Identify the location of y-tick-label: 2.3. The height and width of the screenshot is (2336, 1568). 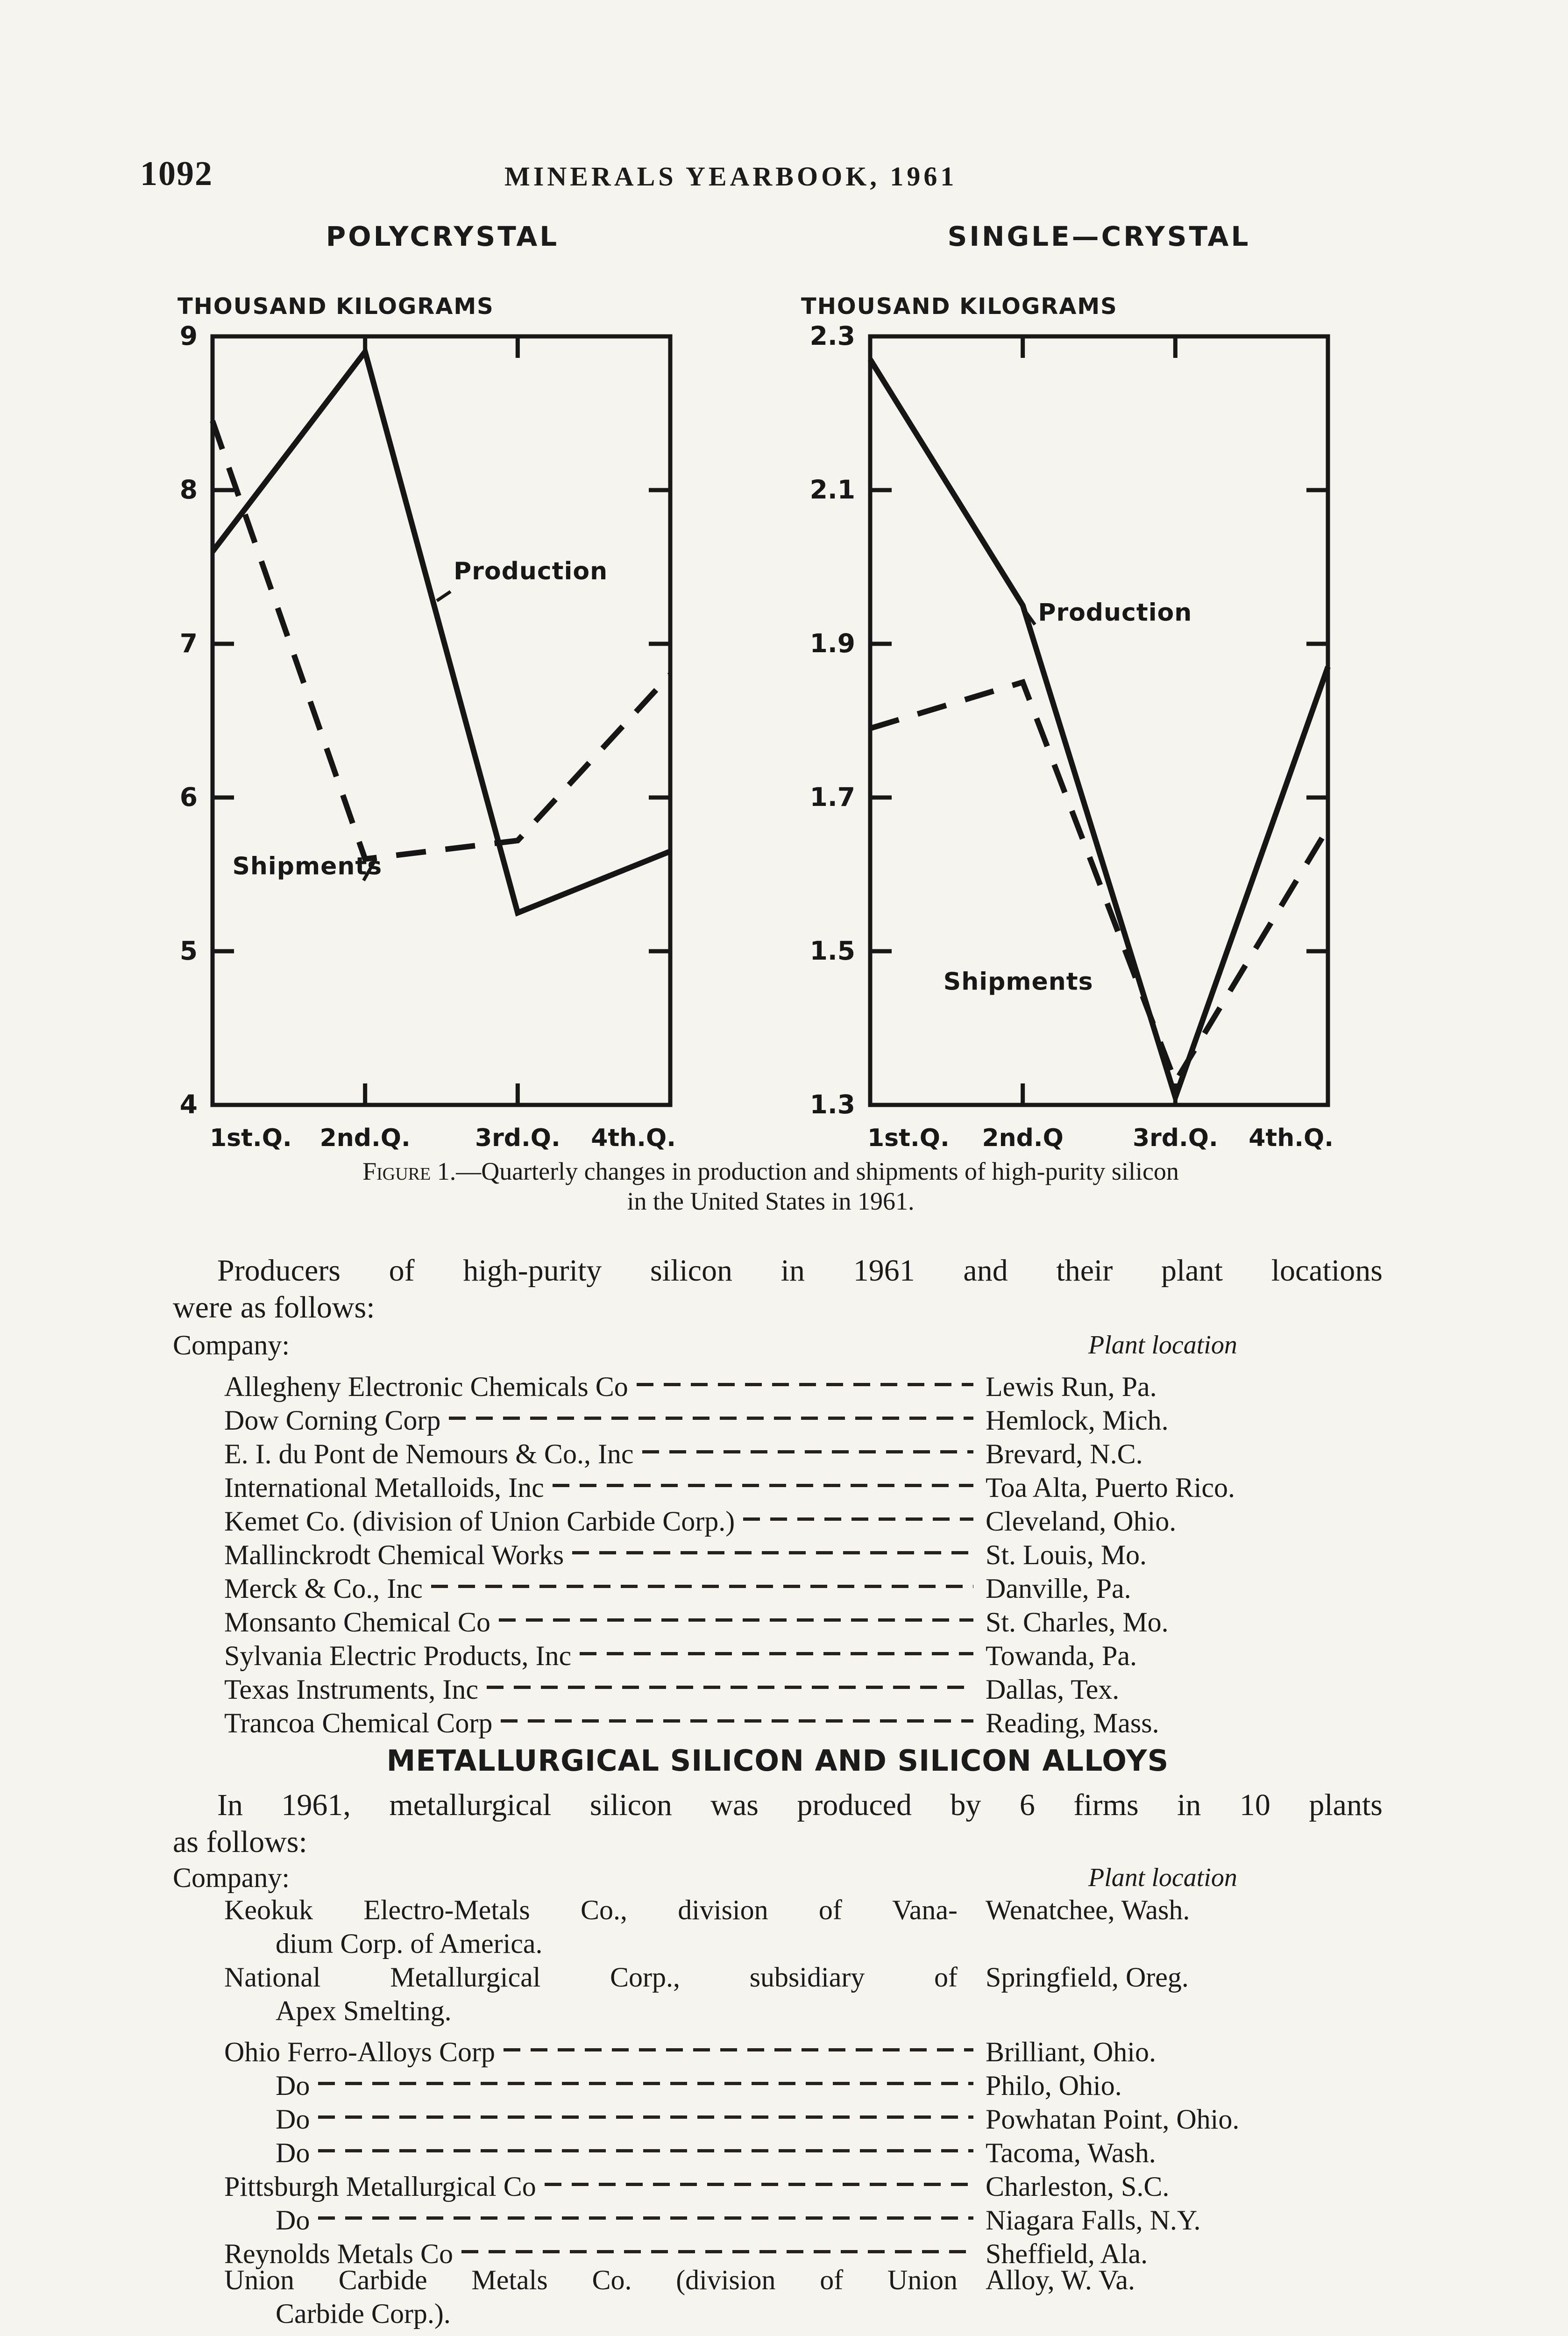
(832, 336).